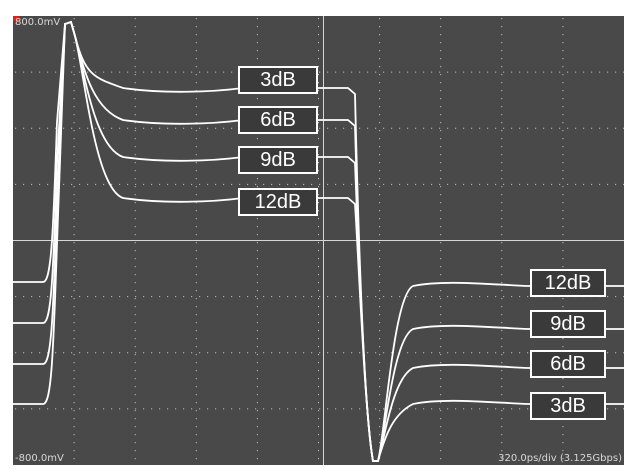 Image resolution: width=638 pixels, height=469 pixels. I want to click on vertical-min-label: -800.0mV, so click(39, 458).